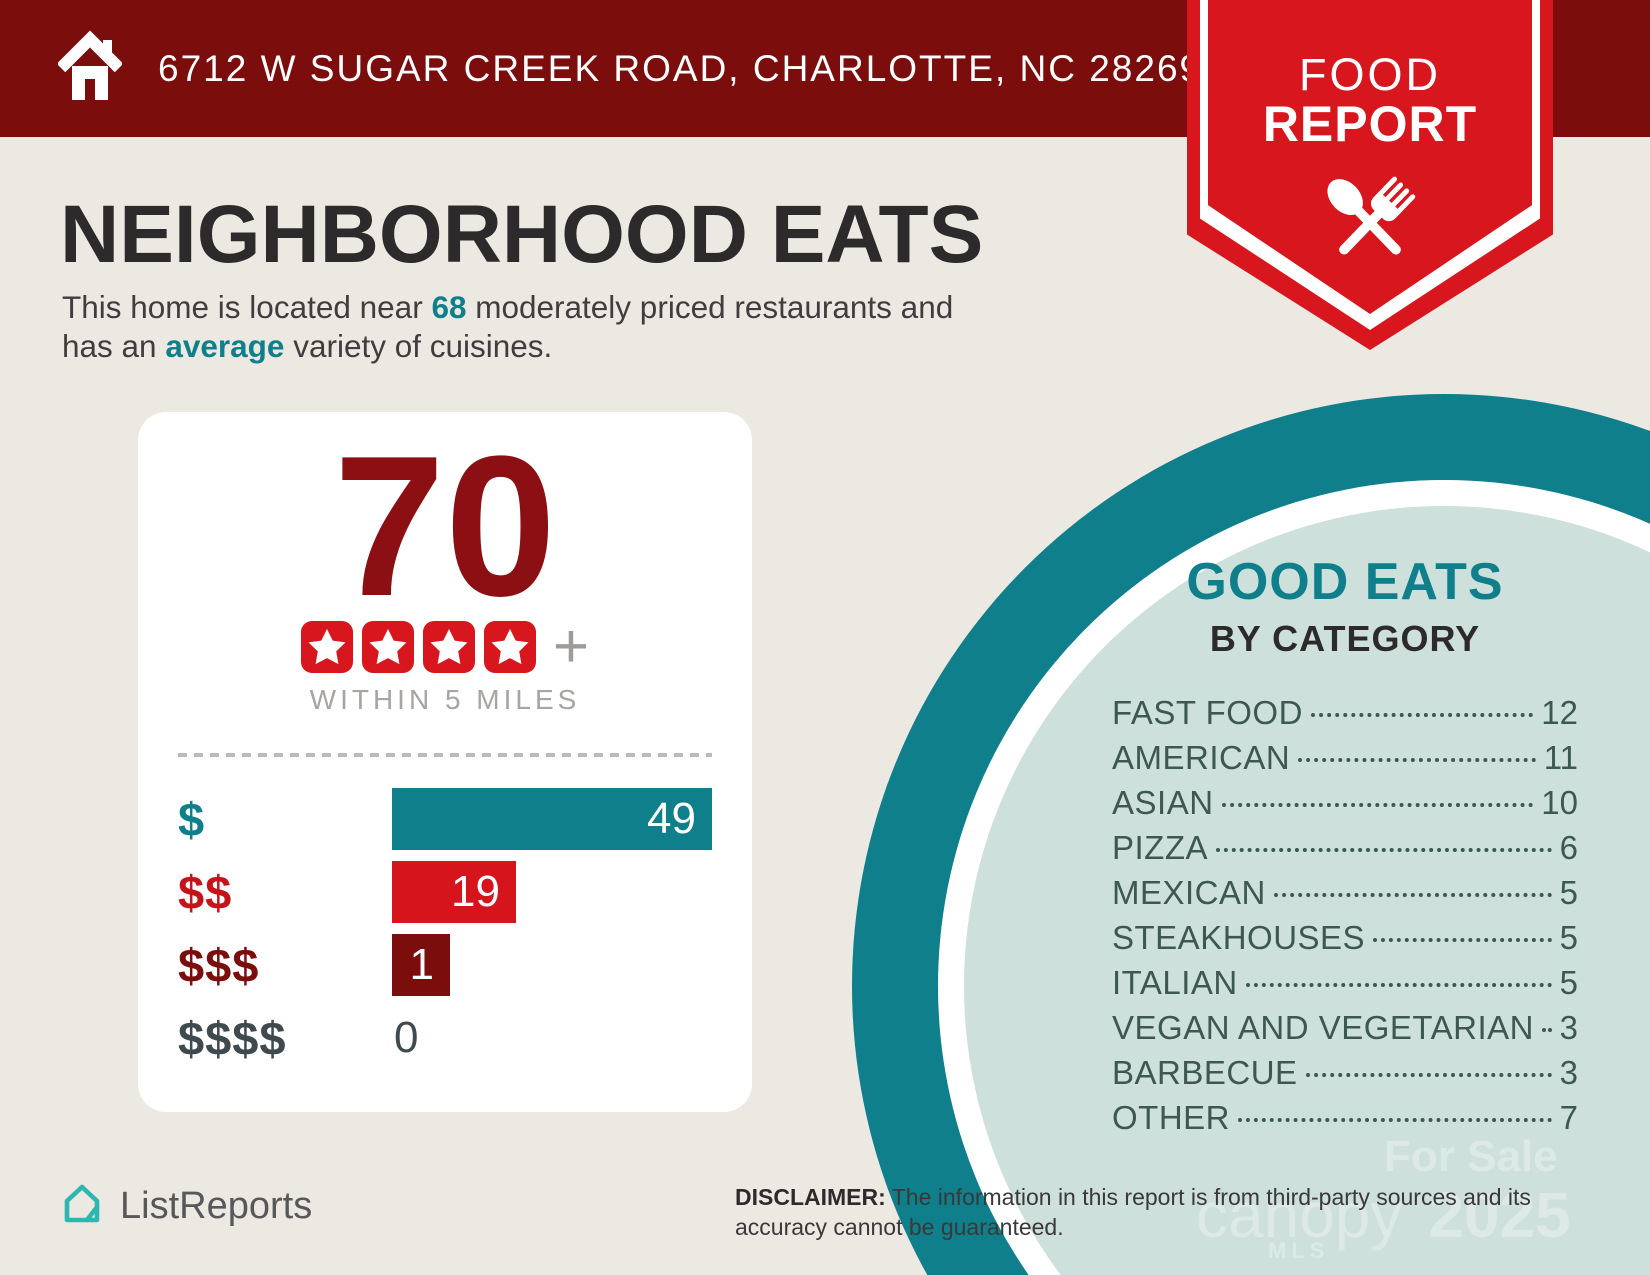  Describe the element at coordinates (1160, 847) in the screenshot. I see `category-label: PIZZA` at that location.